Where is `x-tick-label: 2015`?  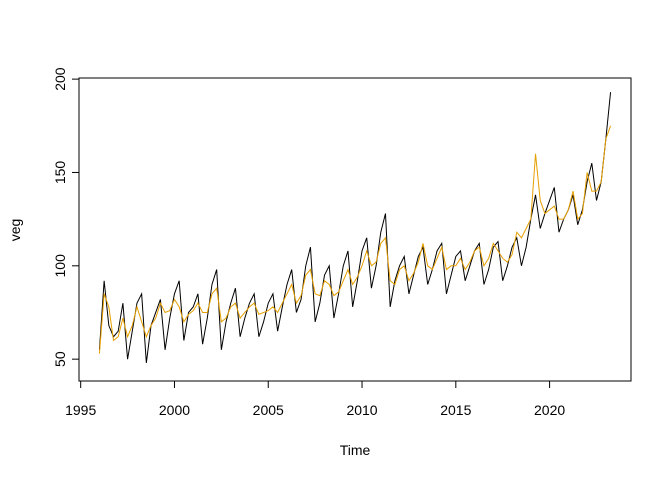
x-tick-label: 2015 is located at coordinates (455, 410).